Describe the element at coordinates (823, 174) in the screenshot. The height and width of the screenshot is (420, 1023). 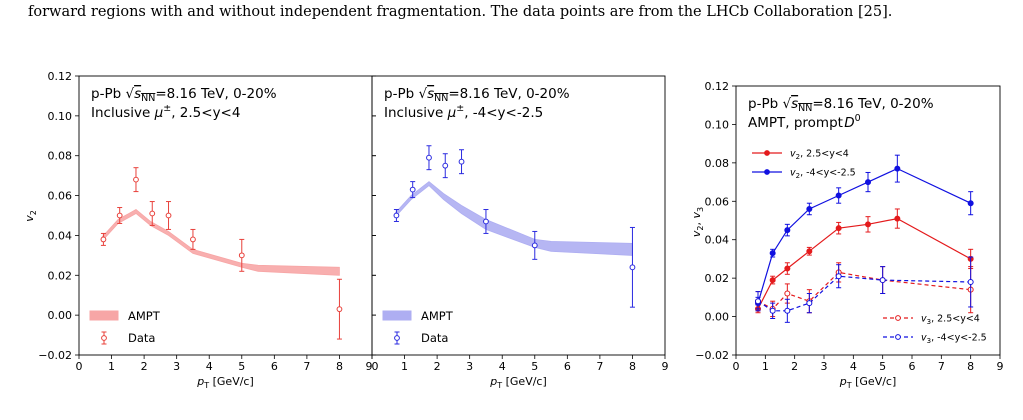
I see `legend-v2-backward-label: v2, -4<y<-2.5` at that location.